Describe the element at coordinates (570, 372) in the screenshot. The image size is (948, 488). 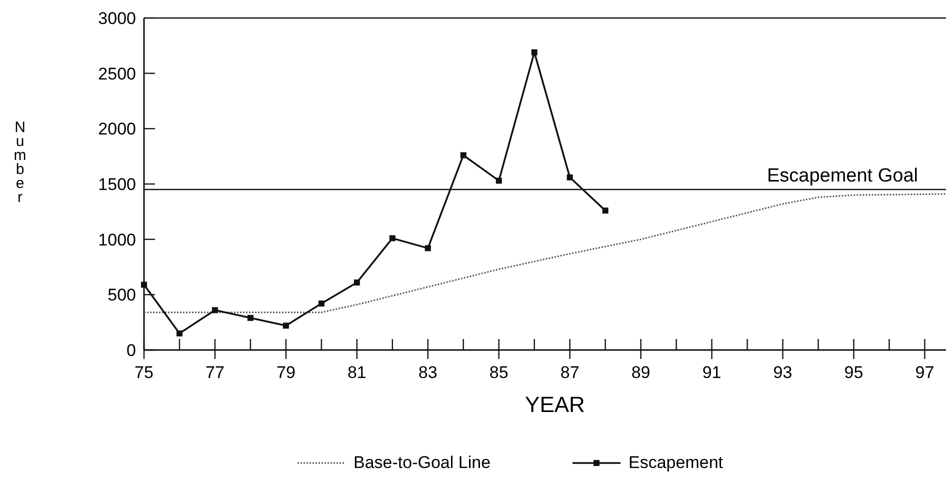
I see `x-tick-label: 87` at that location.